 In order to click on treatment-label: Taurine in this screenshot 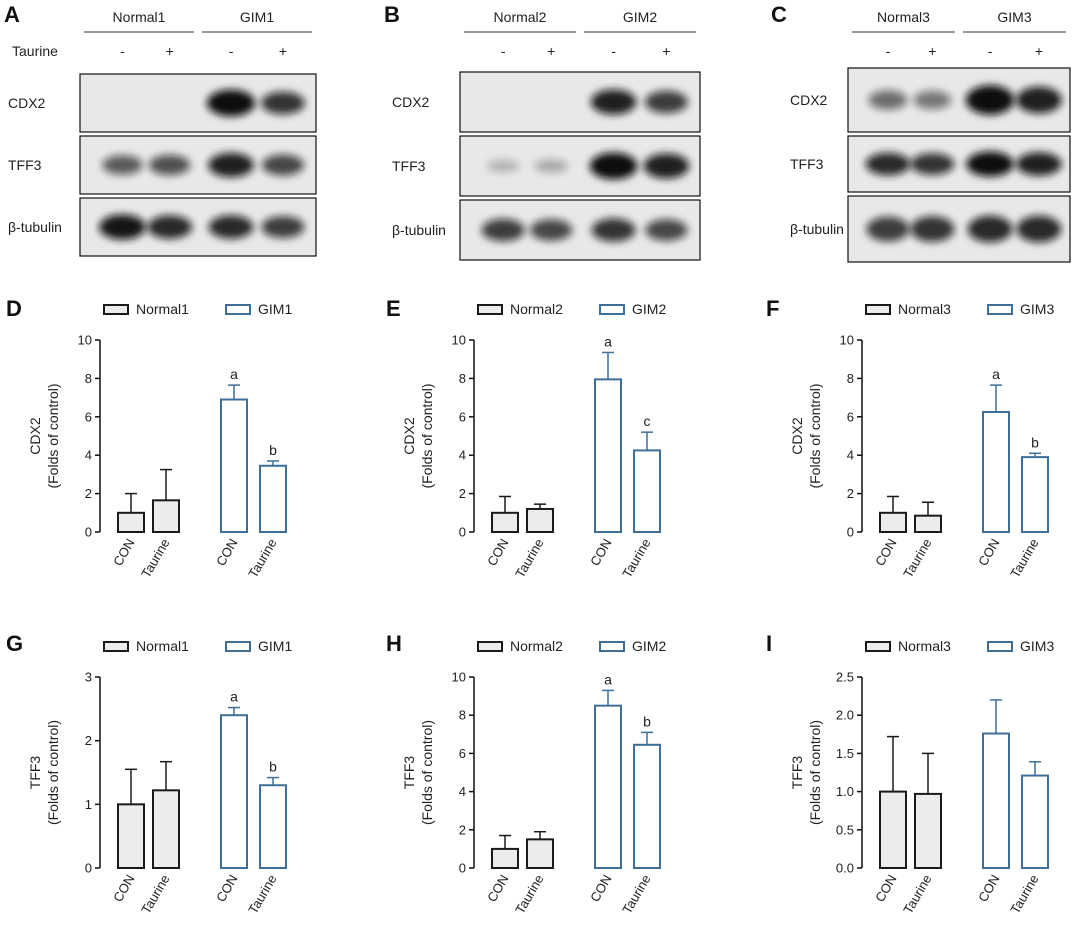, I will do `click(35, 51)`.